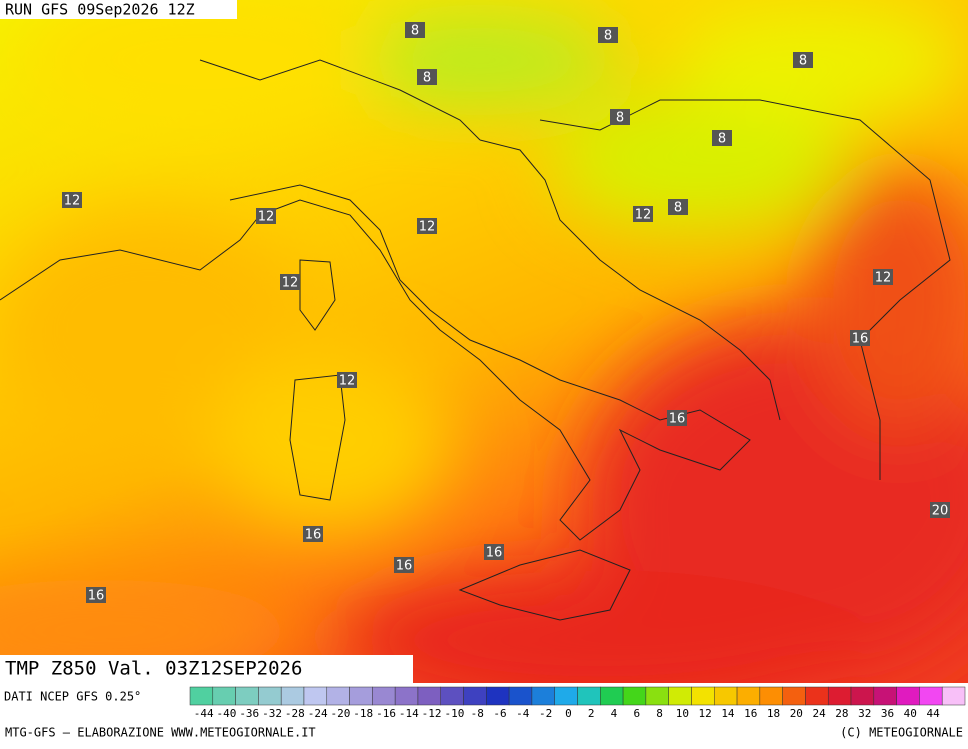 The width and height of the screenshot is (968, 749). Describe the element at coordinates (887, 713) in the screenshot. I see `scale-tick-label: 36` at that location.